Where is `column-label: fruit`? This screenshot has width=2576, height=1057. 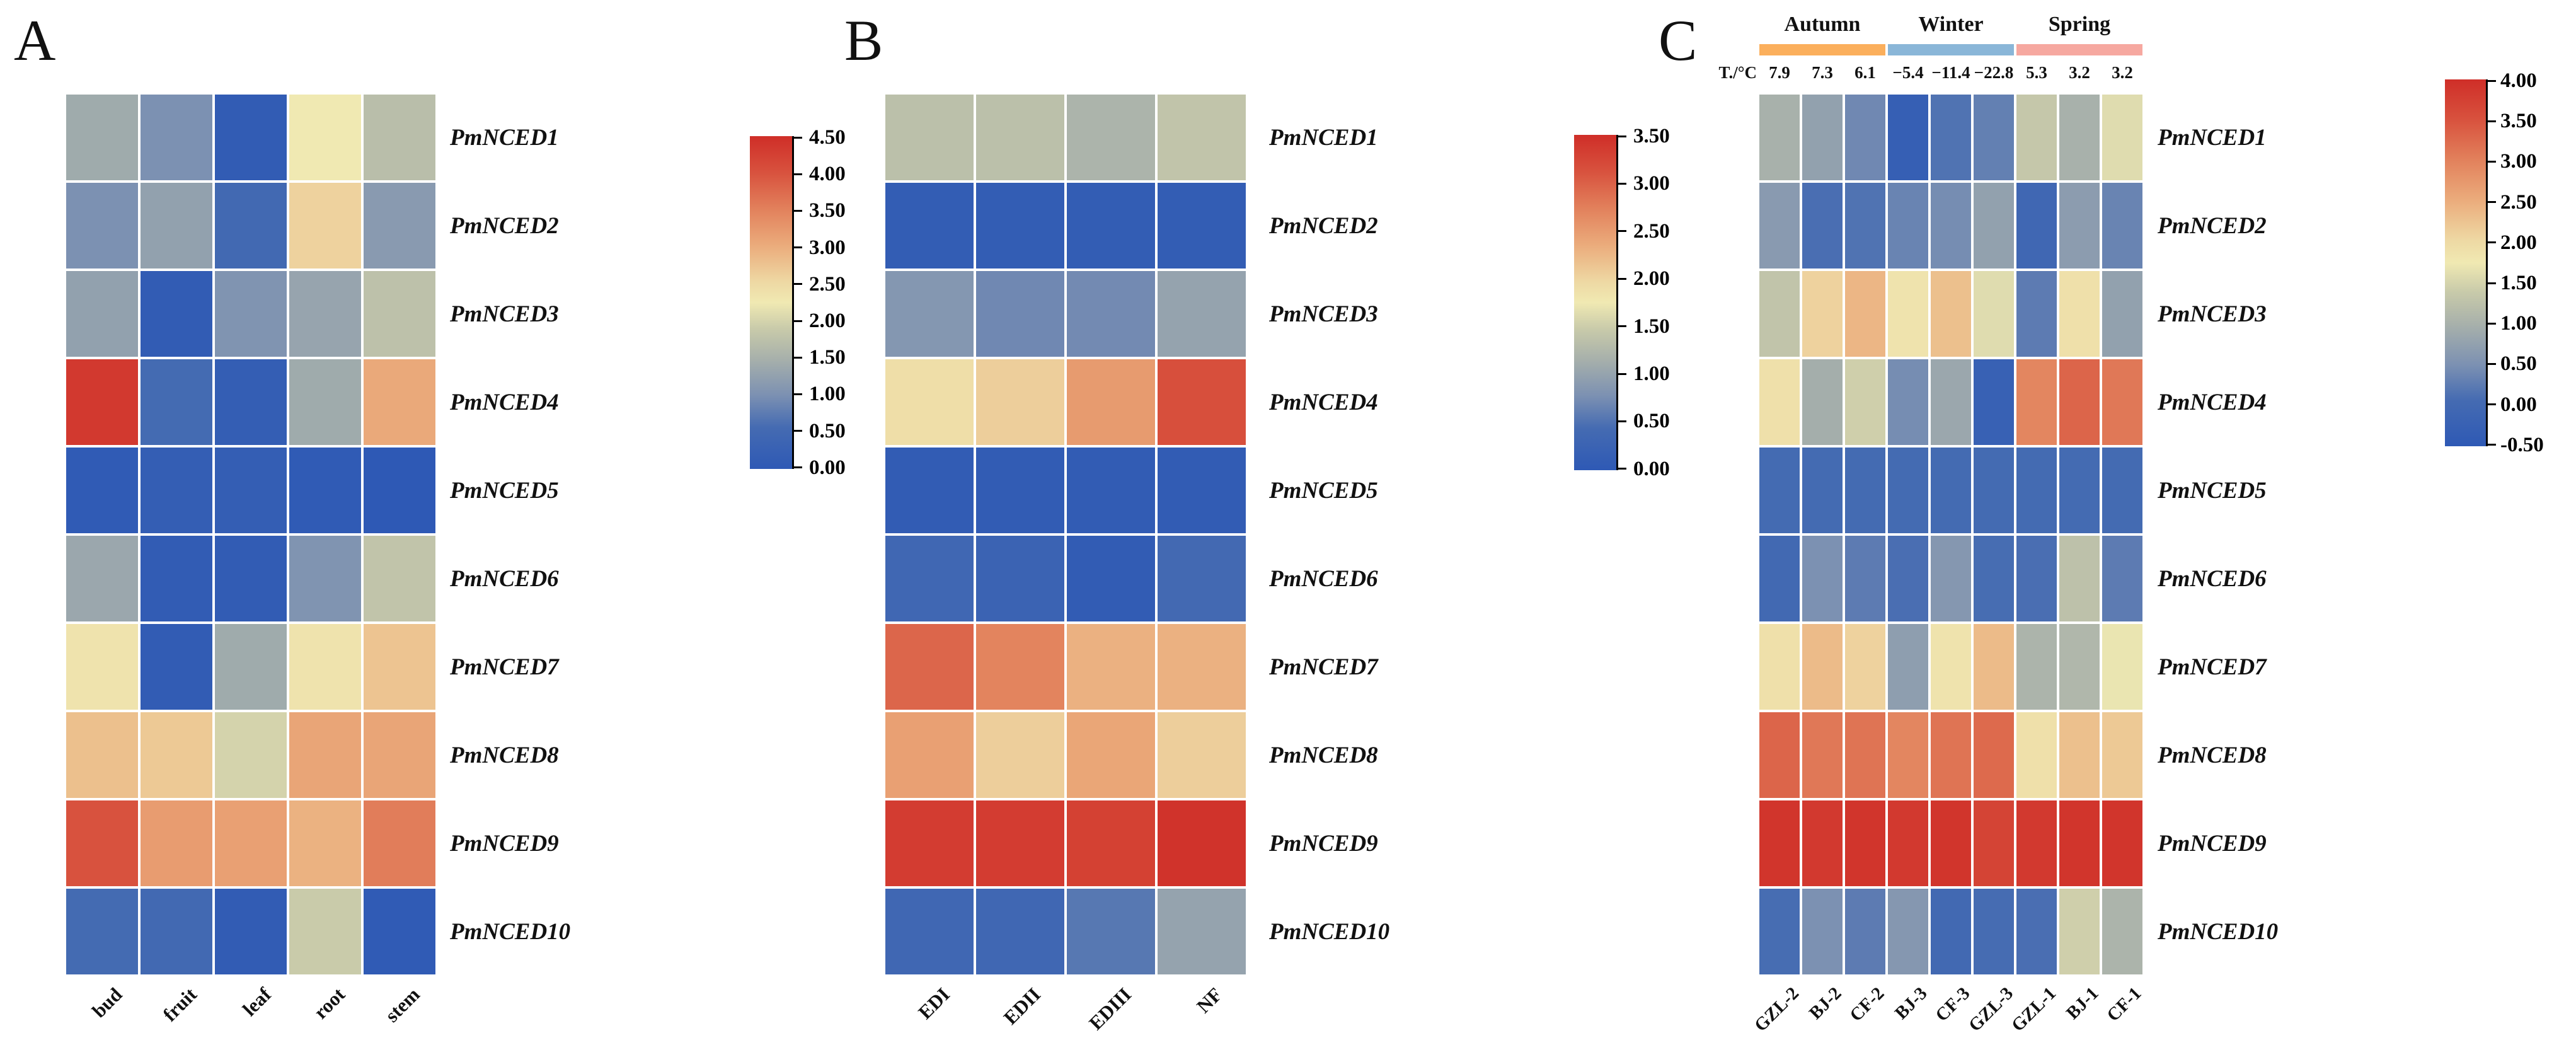
column-label: fruit is located at coordinates (179, 1004).